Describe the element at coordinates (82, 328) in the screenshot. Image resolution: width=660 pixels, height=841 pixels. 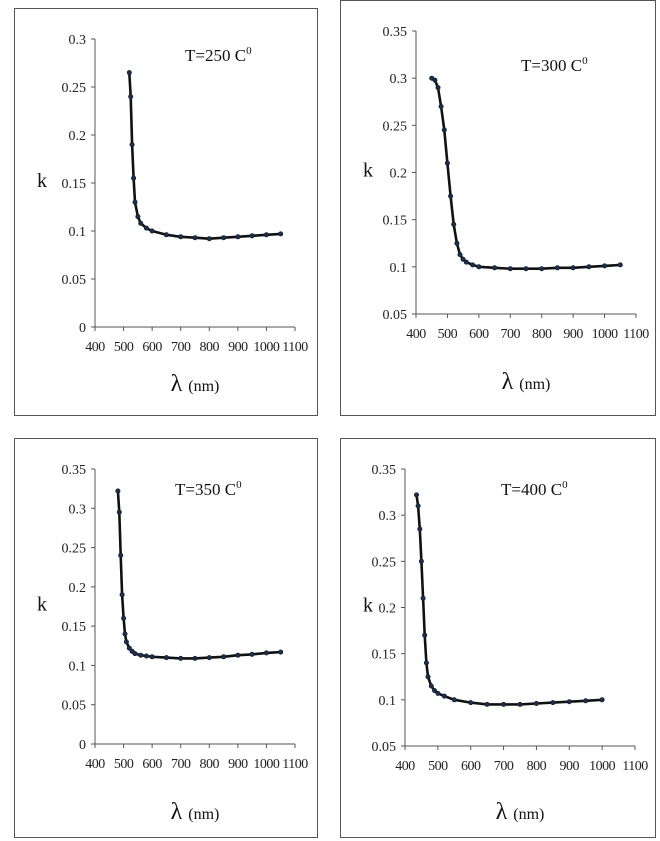
I see `y-tick-label: 0` at that location.